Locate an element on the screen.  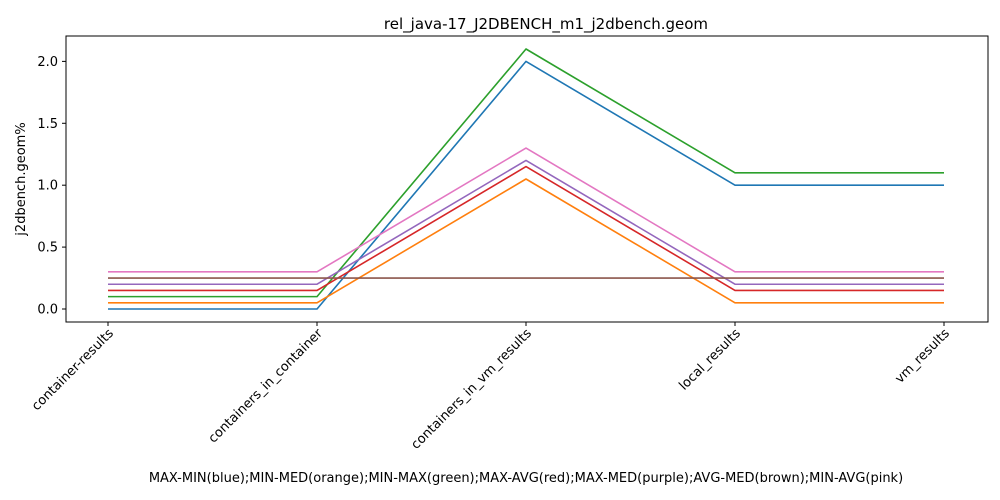
x-tick-label: containers_in_container is located at coordinates (266, 386).